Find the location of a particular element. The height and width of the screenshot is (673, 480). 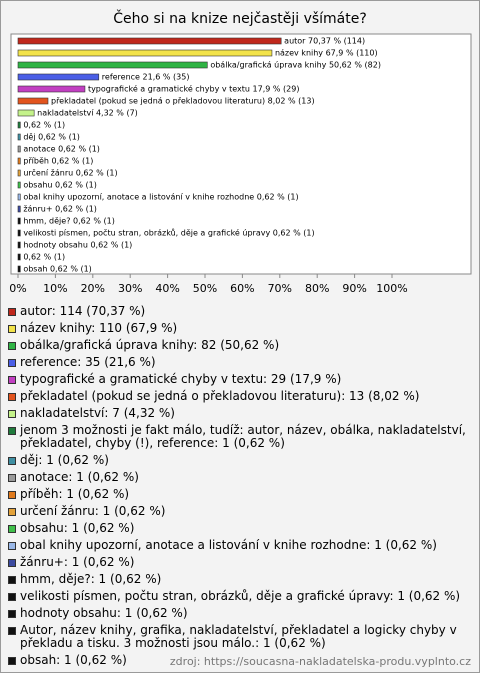

bar-label: děj 0,62 % (1) is located at coordinates (51, 137).